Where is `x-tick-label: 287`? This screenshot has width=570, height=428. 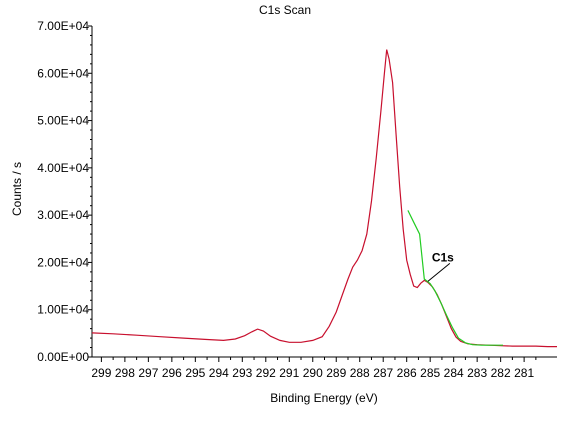 x-tick-label: 287 is located at coordinates (383, 373).